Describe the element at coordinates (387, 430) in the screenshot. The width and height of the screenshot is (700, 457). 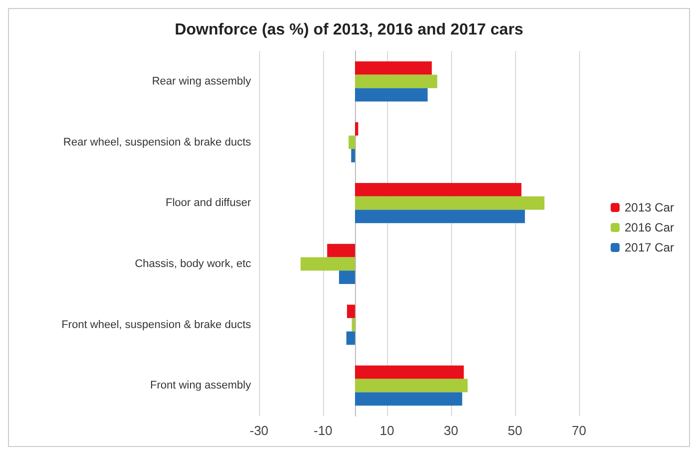
I see `x-tick-label: 10` at that location.